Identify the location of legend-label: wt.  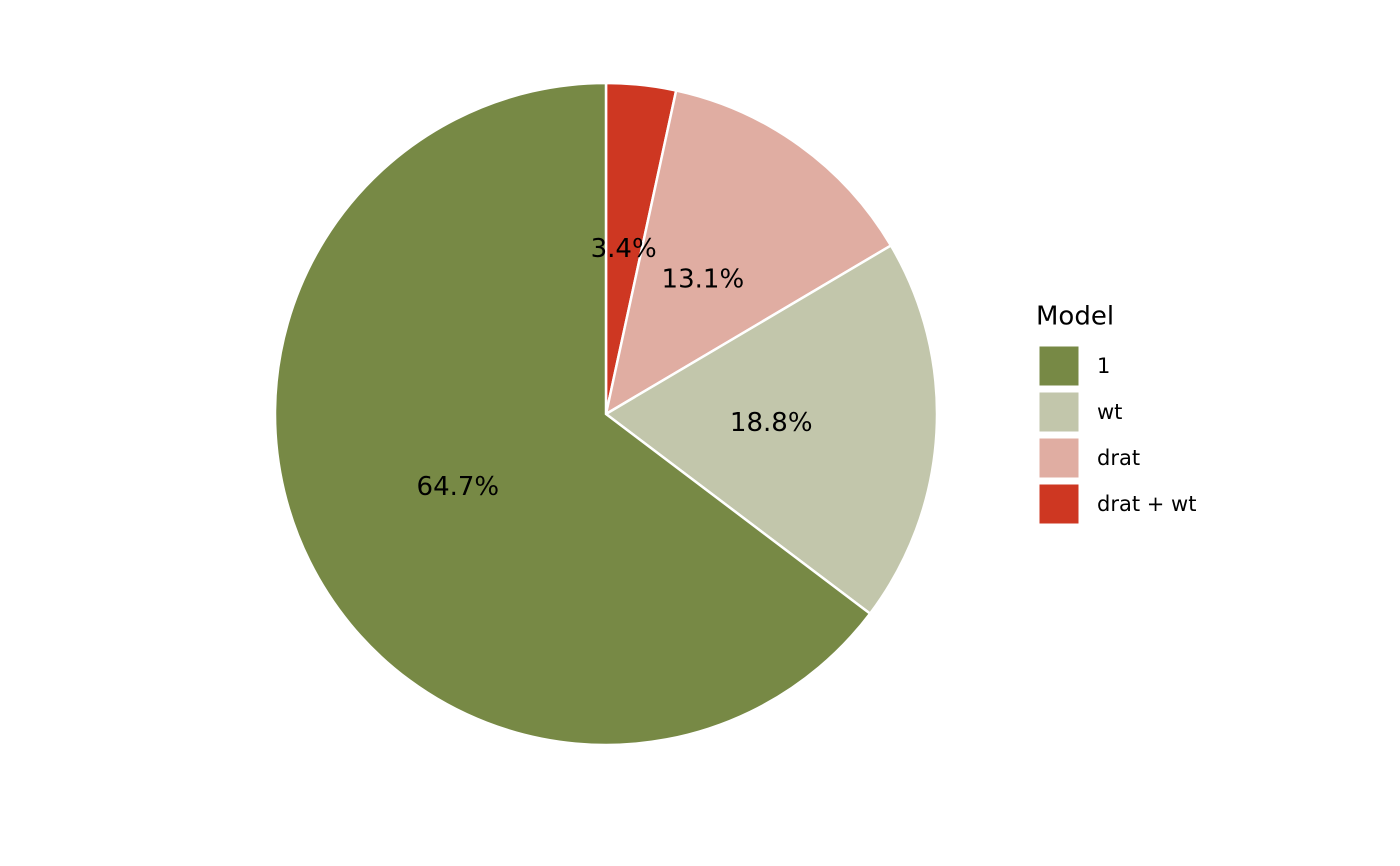
(1109, 412).